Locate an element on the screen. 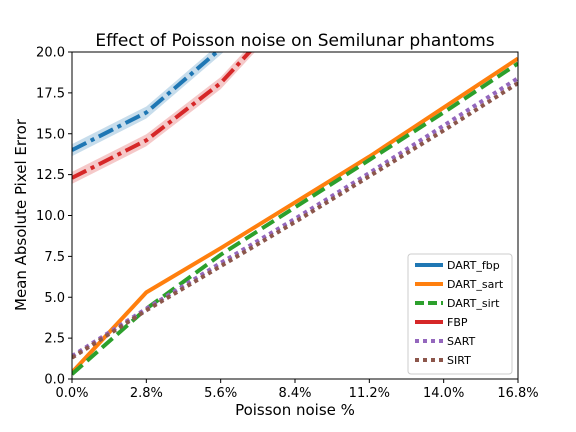 This screenshot has width=576, height=432. y-axis-label: Mean Absolute Pixel Error is located at coordinates (21, 214).